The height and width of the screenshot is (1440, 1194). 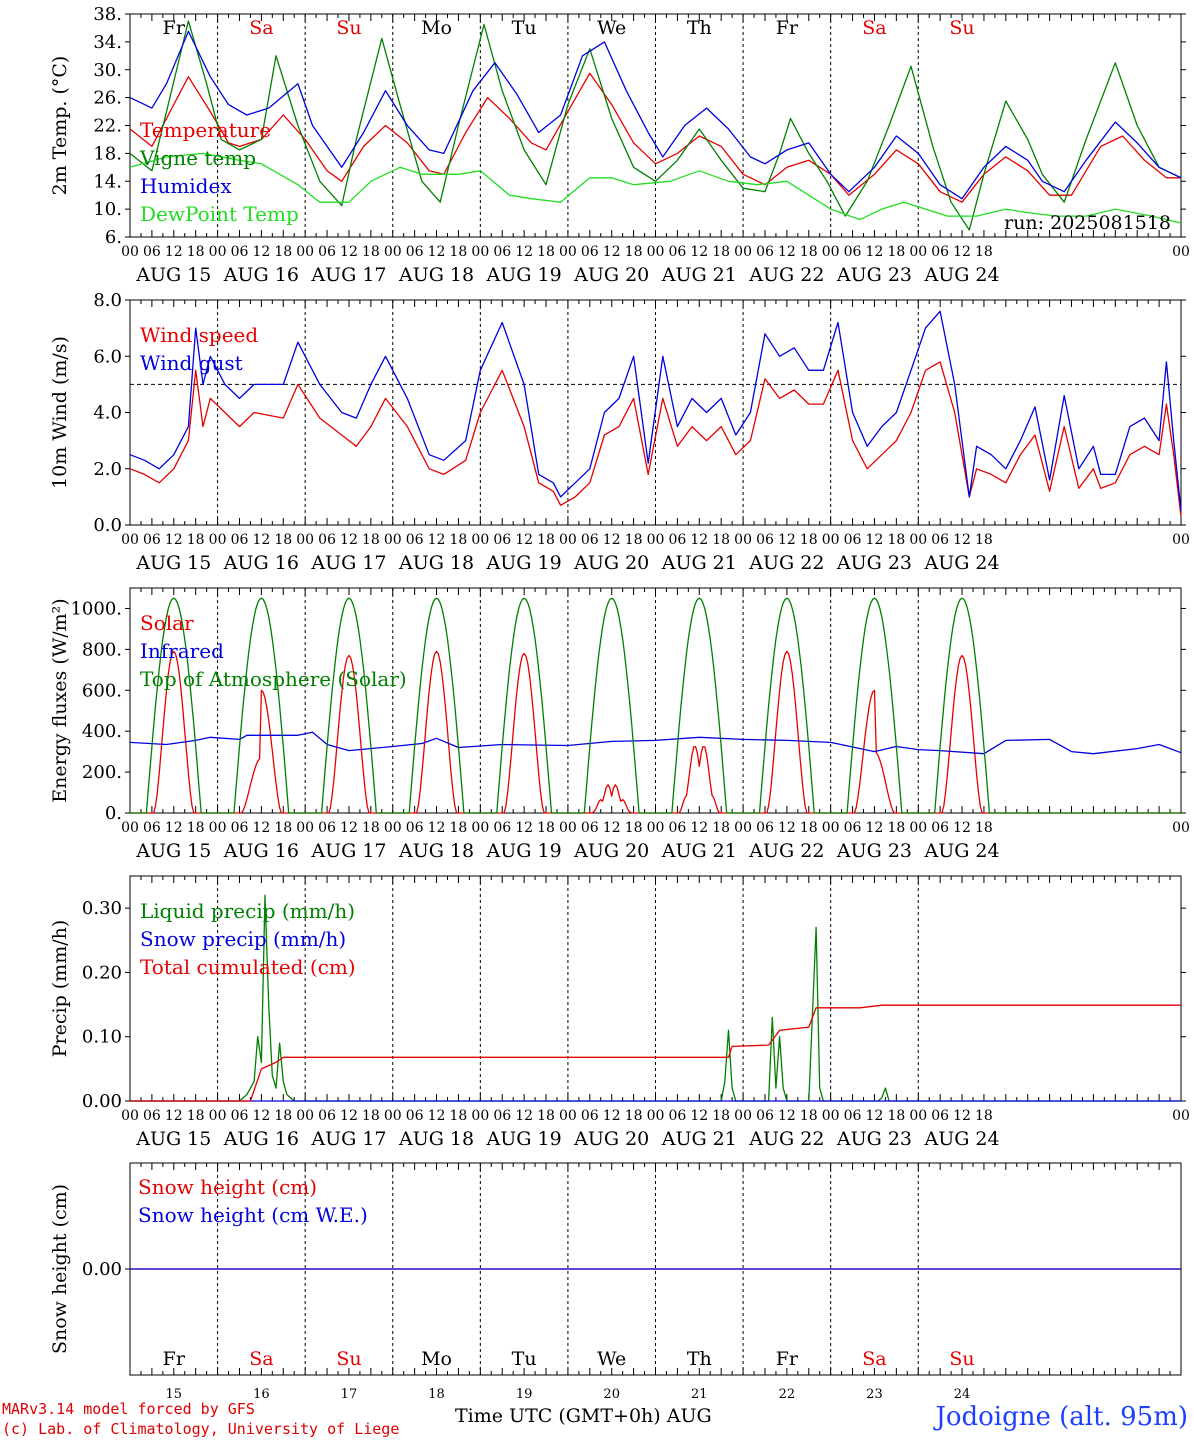 I want to click on weekday-label: Fr, so click(x=174, y=28).